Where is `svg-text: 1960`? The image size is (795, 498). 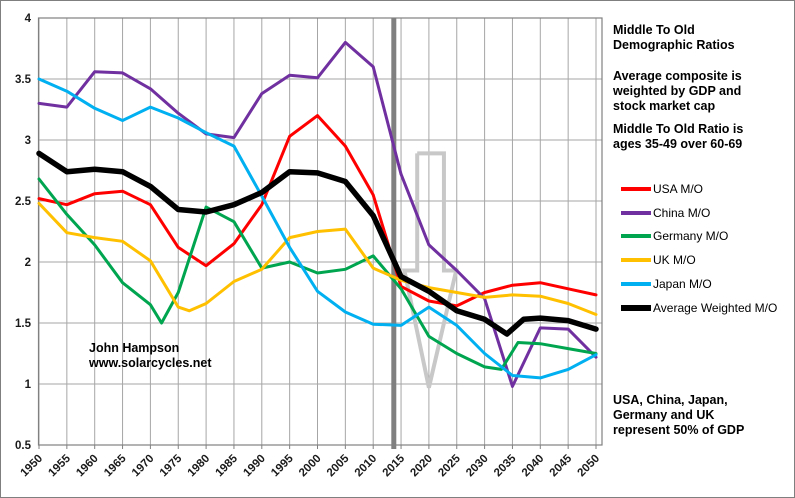
svg-text: 1960 is located at coordinates (87, 466).